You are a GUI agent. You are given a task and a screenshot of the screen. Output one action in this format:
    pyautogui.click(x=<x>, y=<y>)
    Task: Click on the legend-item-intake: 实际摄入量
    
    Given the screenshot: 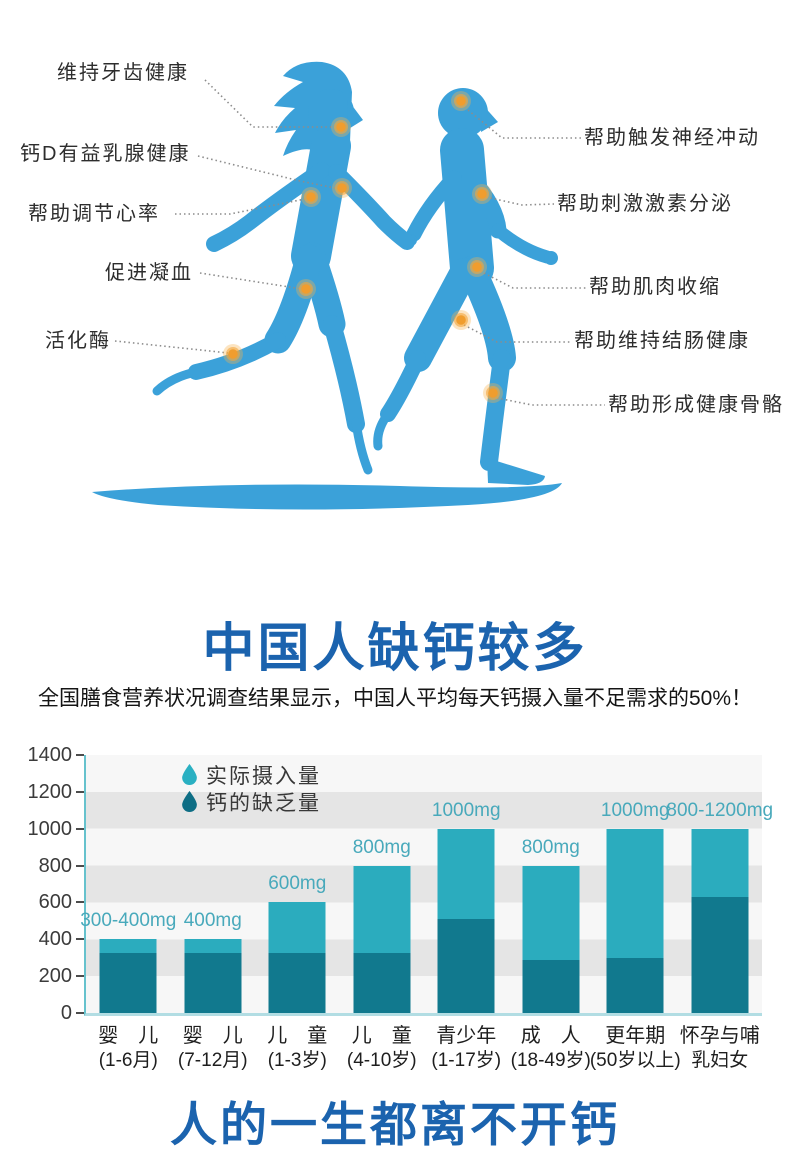 What is the action you would take?
    pyautogui.click(x=251, y=774)
    